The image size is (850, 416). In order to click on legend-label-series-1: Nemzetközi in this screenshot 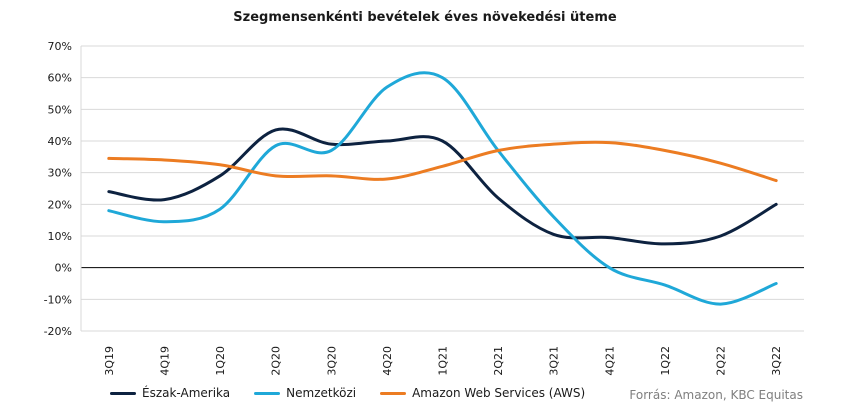, I will do `click(321, 393)`.